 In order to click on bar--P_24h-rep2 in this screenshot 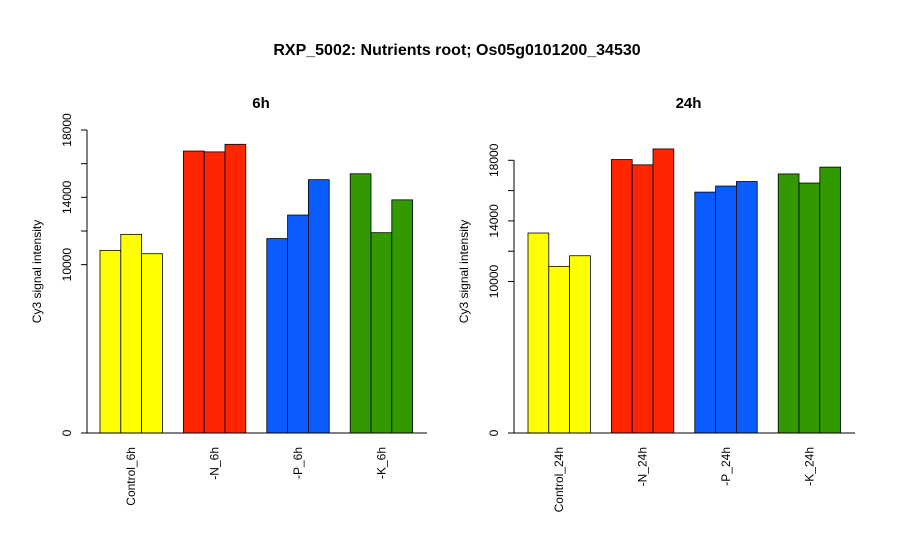, I will do `click(726, 309)`.